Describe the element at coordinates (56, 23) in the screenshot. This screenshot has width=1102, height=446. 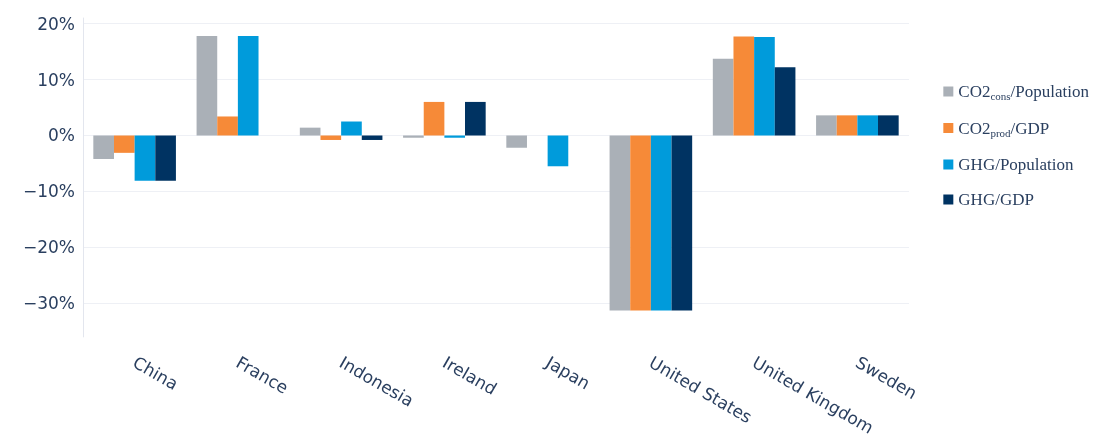
I see `y-tick-label: 20%` at that location.